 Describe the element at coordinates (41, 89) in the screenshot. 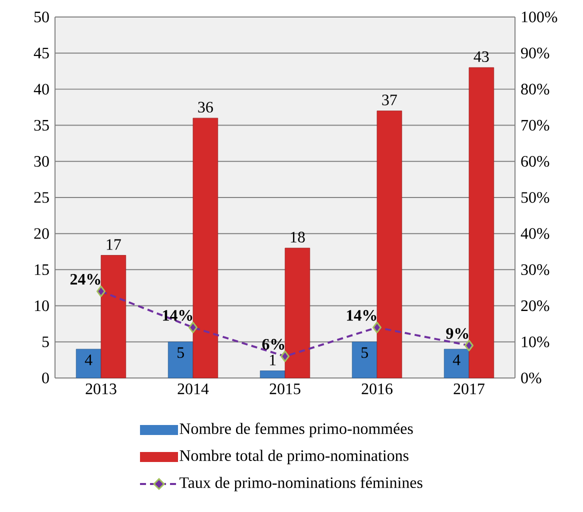

I see `y-tick-label: 40` at that location.